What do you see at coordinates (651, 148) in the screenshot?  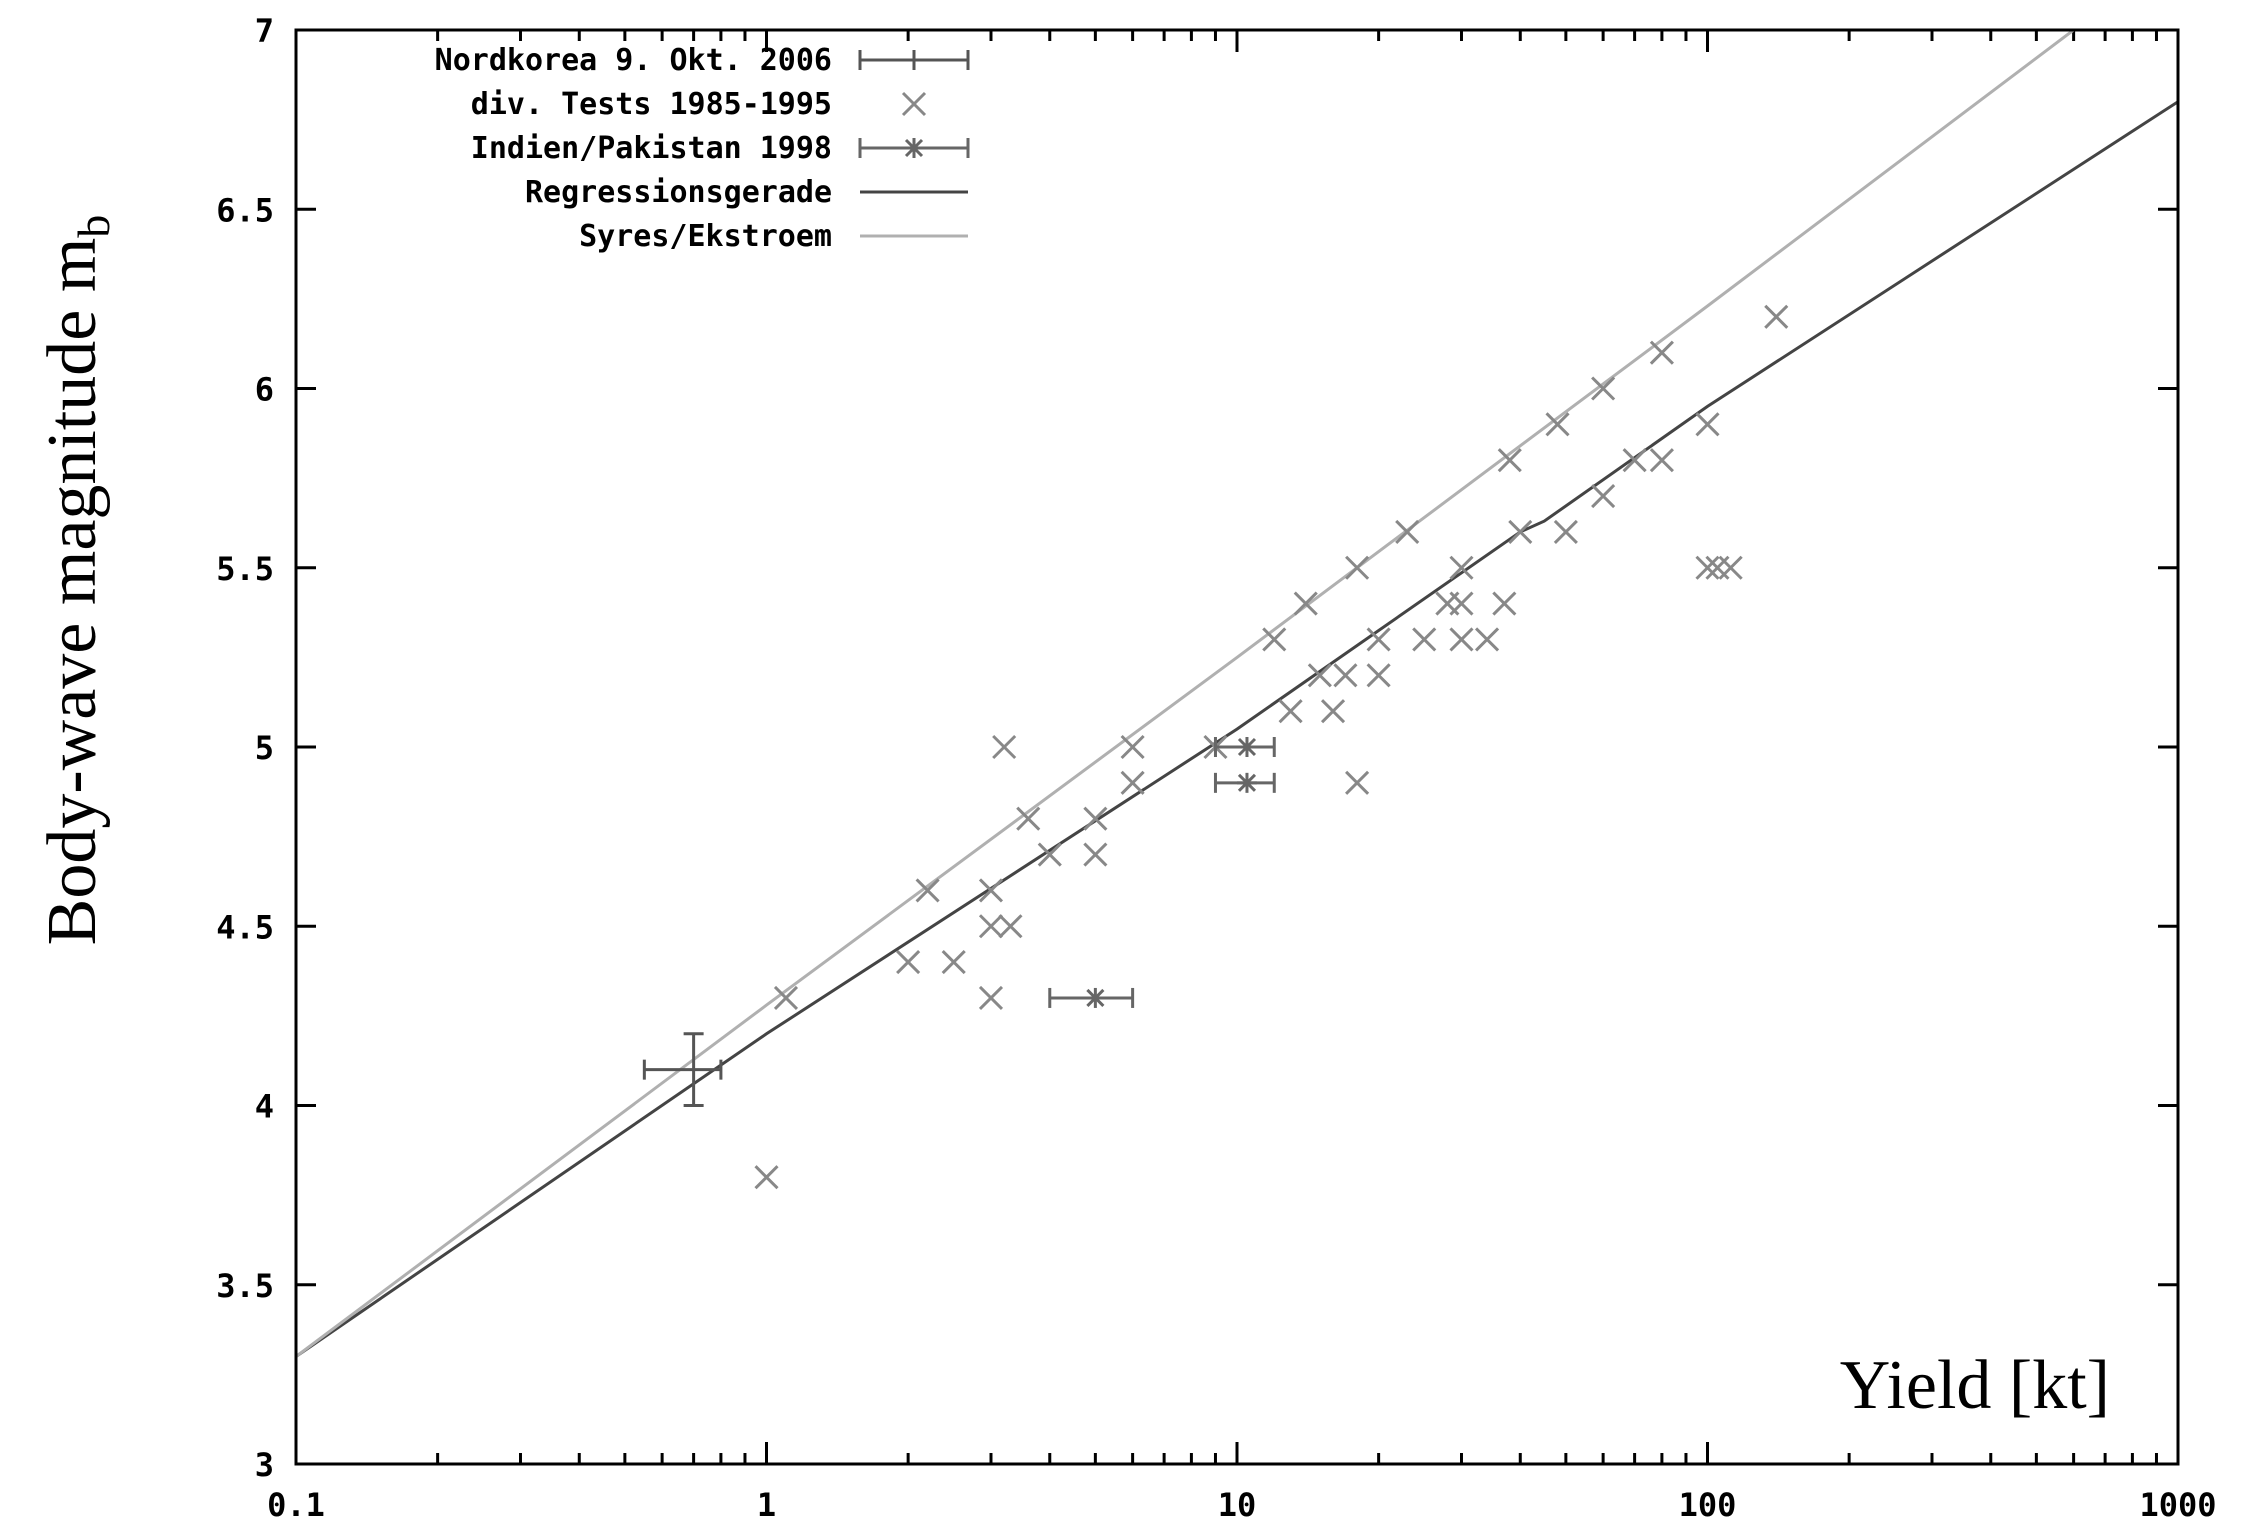 I see `legend-label: Indien/Pakistan 1998` at bounding box center [651, 148].